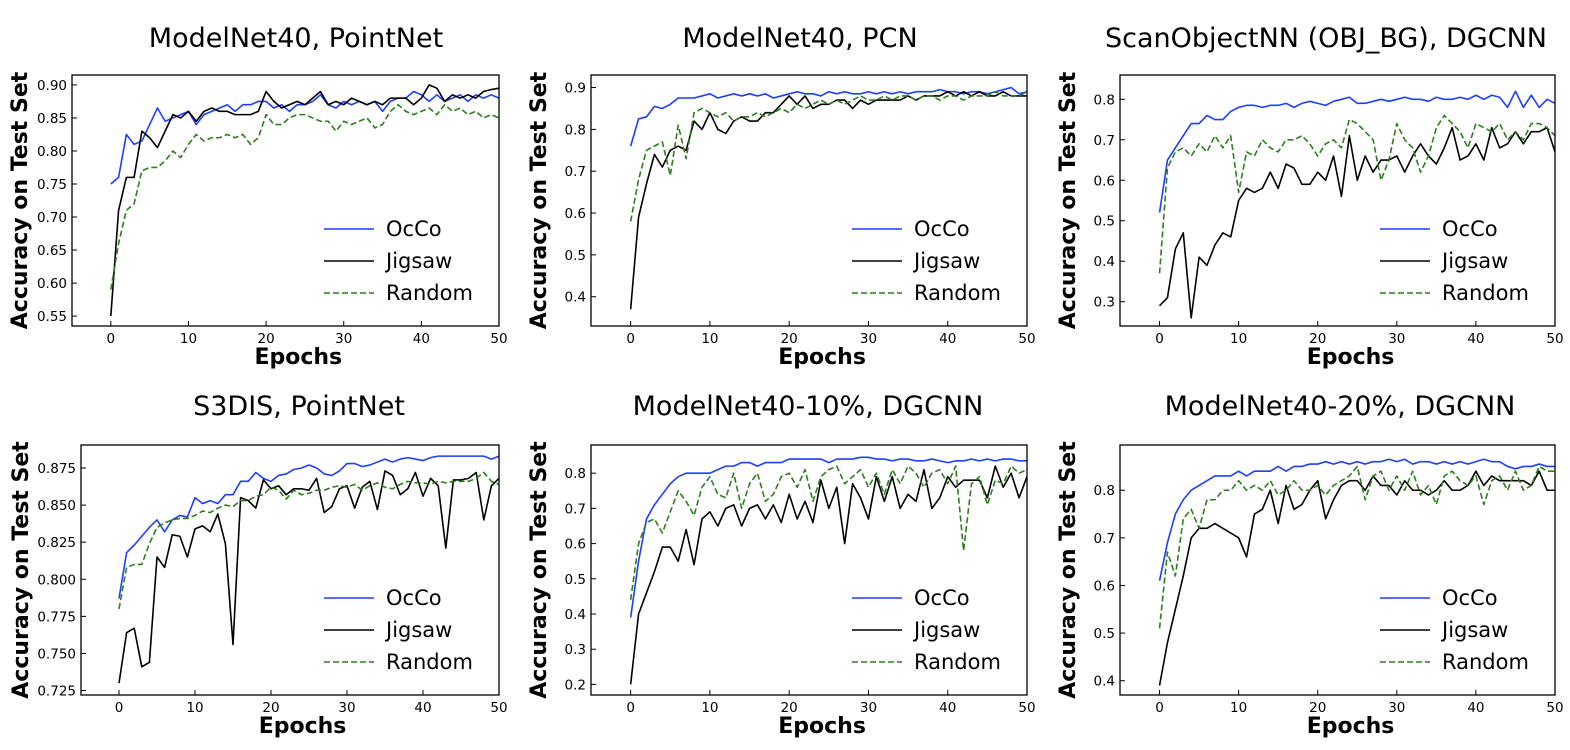  What do you see at coordinates (575, 545) in the screenshot?
I see `y-tick-label: 0.6` at bounding box center [575, 545].